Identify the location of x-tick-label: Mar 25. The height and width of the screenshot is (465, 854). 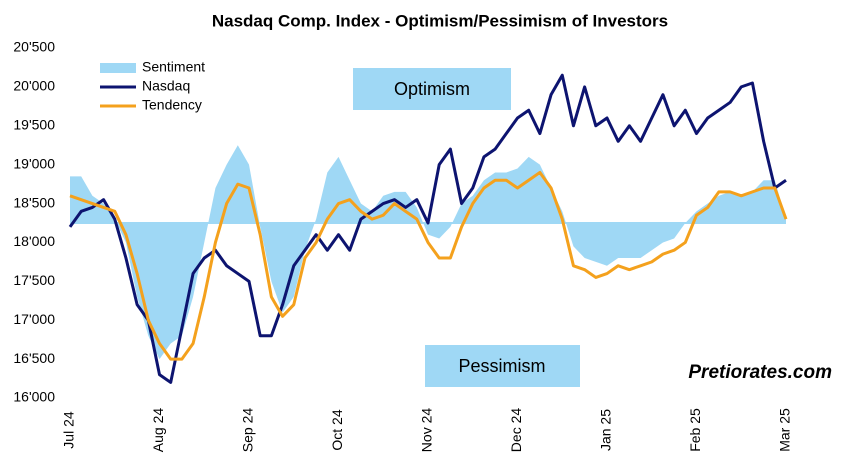
(785, 430).